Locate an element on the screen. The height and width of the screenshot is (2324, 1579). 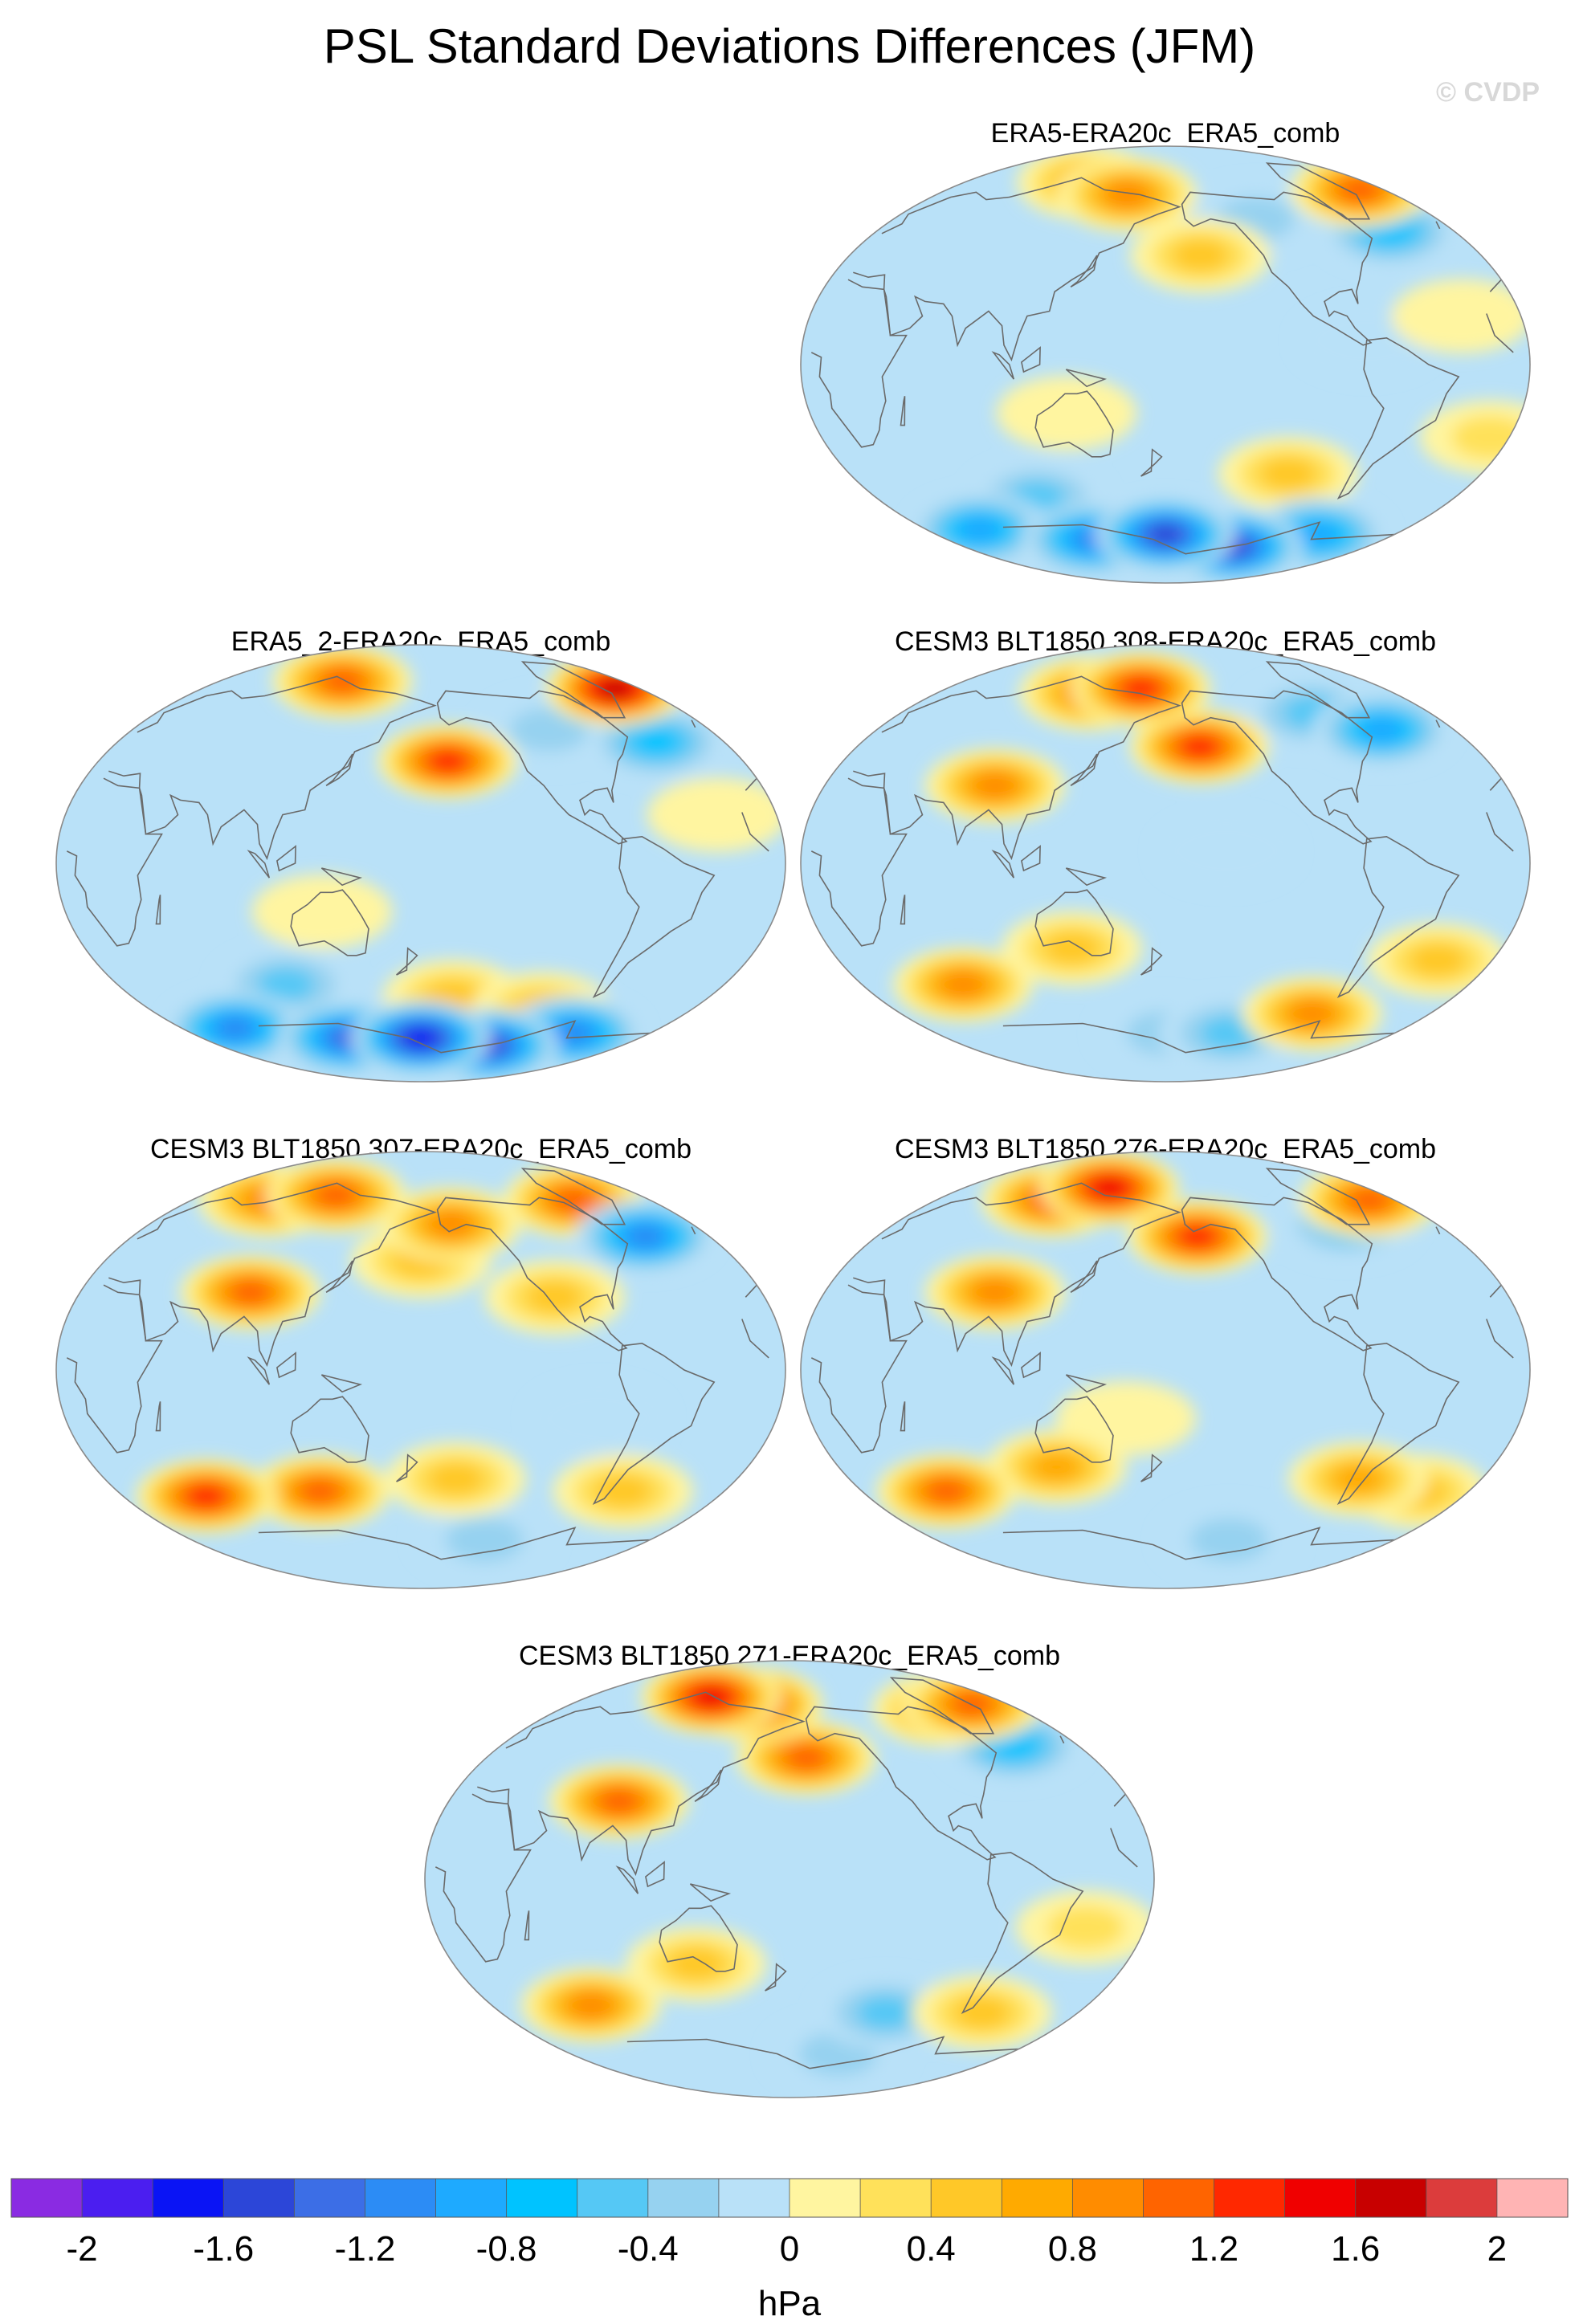
colorbar-tick-label: 2 is located at coordinates (1497, 2249).